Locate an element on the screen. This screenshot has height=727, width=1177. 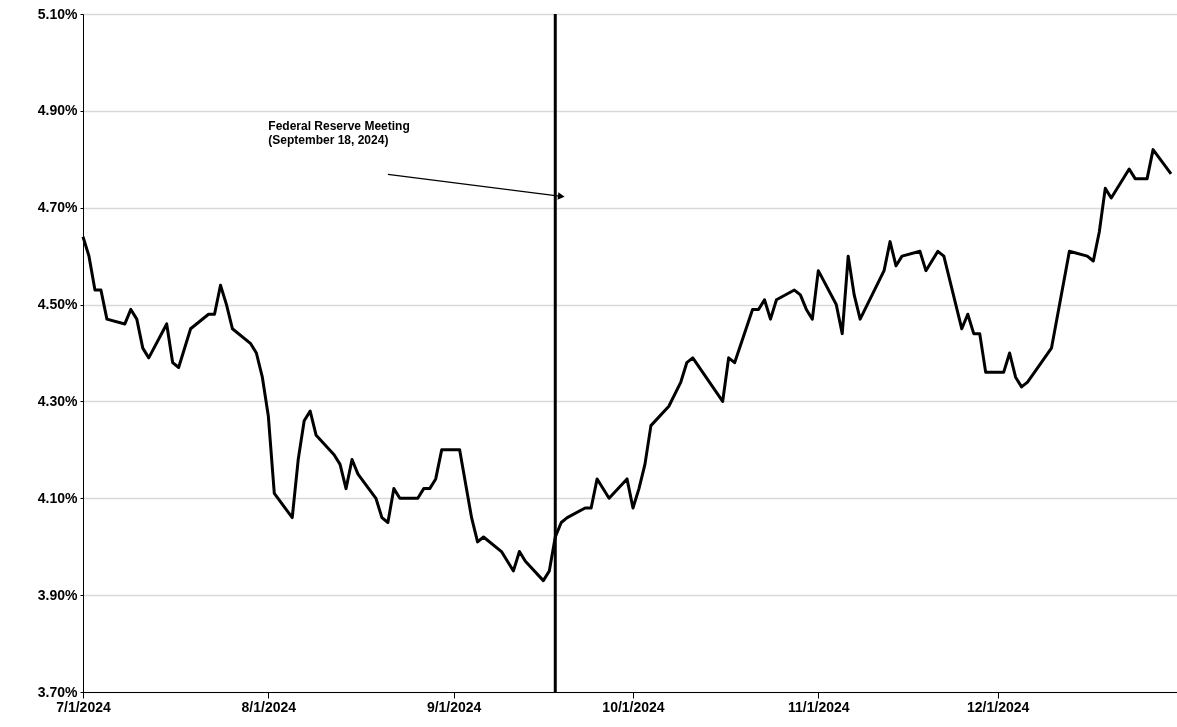
y-tick-label: 3.70% is located at coordinates (58, 691).